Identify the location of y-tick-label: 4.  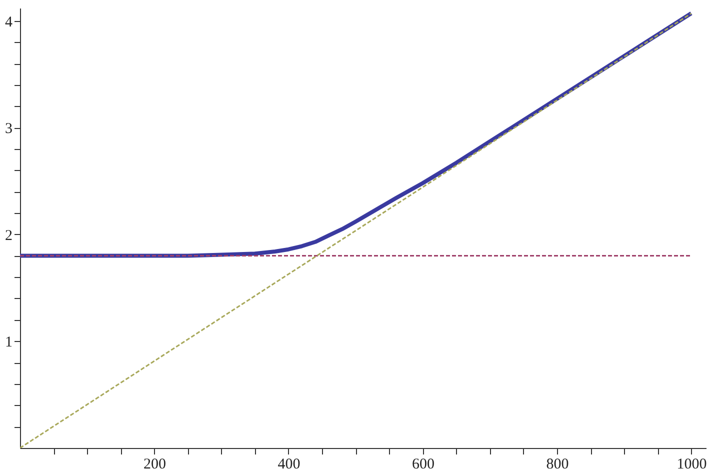
(9, 22).